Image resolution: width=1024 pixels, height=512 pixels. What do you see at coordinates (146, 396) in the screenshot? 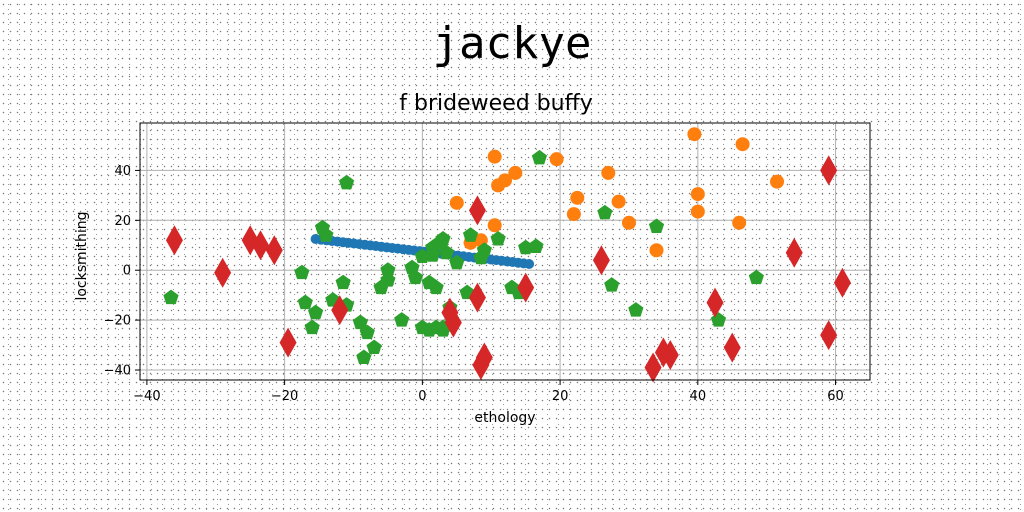
I see `x-tick-label: −40` at bounding box center [146, 396].